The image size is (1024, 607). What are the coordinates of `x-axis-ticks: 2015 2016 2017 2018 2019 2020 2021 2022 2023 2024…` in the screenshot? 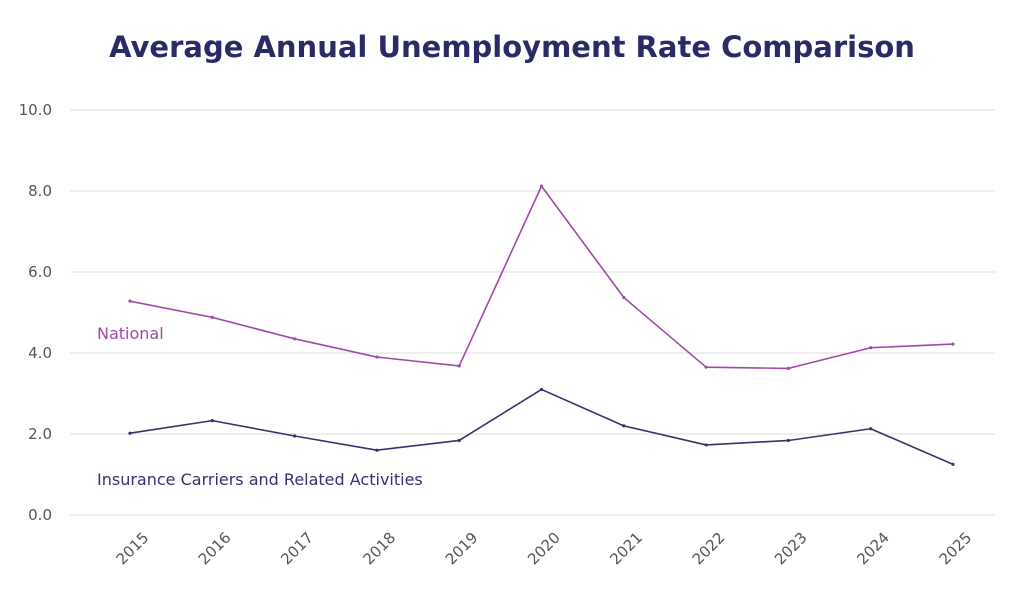 It's located at (544, 549).